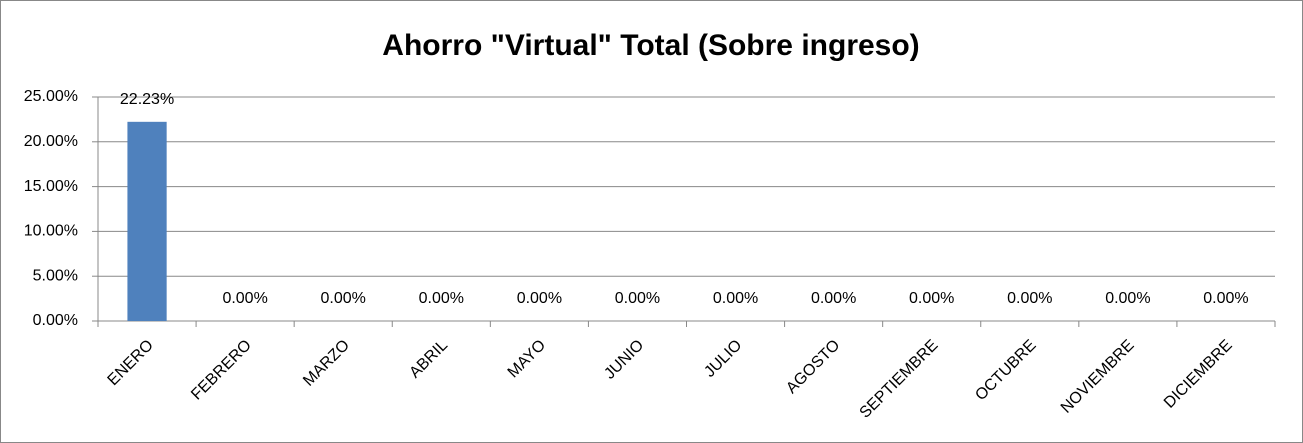 The width and height of the screenshot is (1303, 443). What do you see at coordinates (650, 45) in the screenshot?
I see `chart-title: Ahorro "Virtual" Total (Sobre ingreso)` at bounding box center [650, 45].